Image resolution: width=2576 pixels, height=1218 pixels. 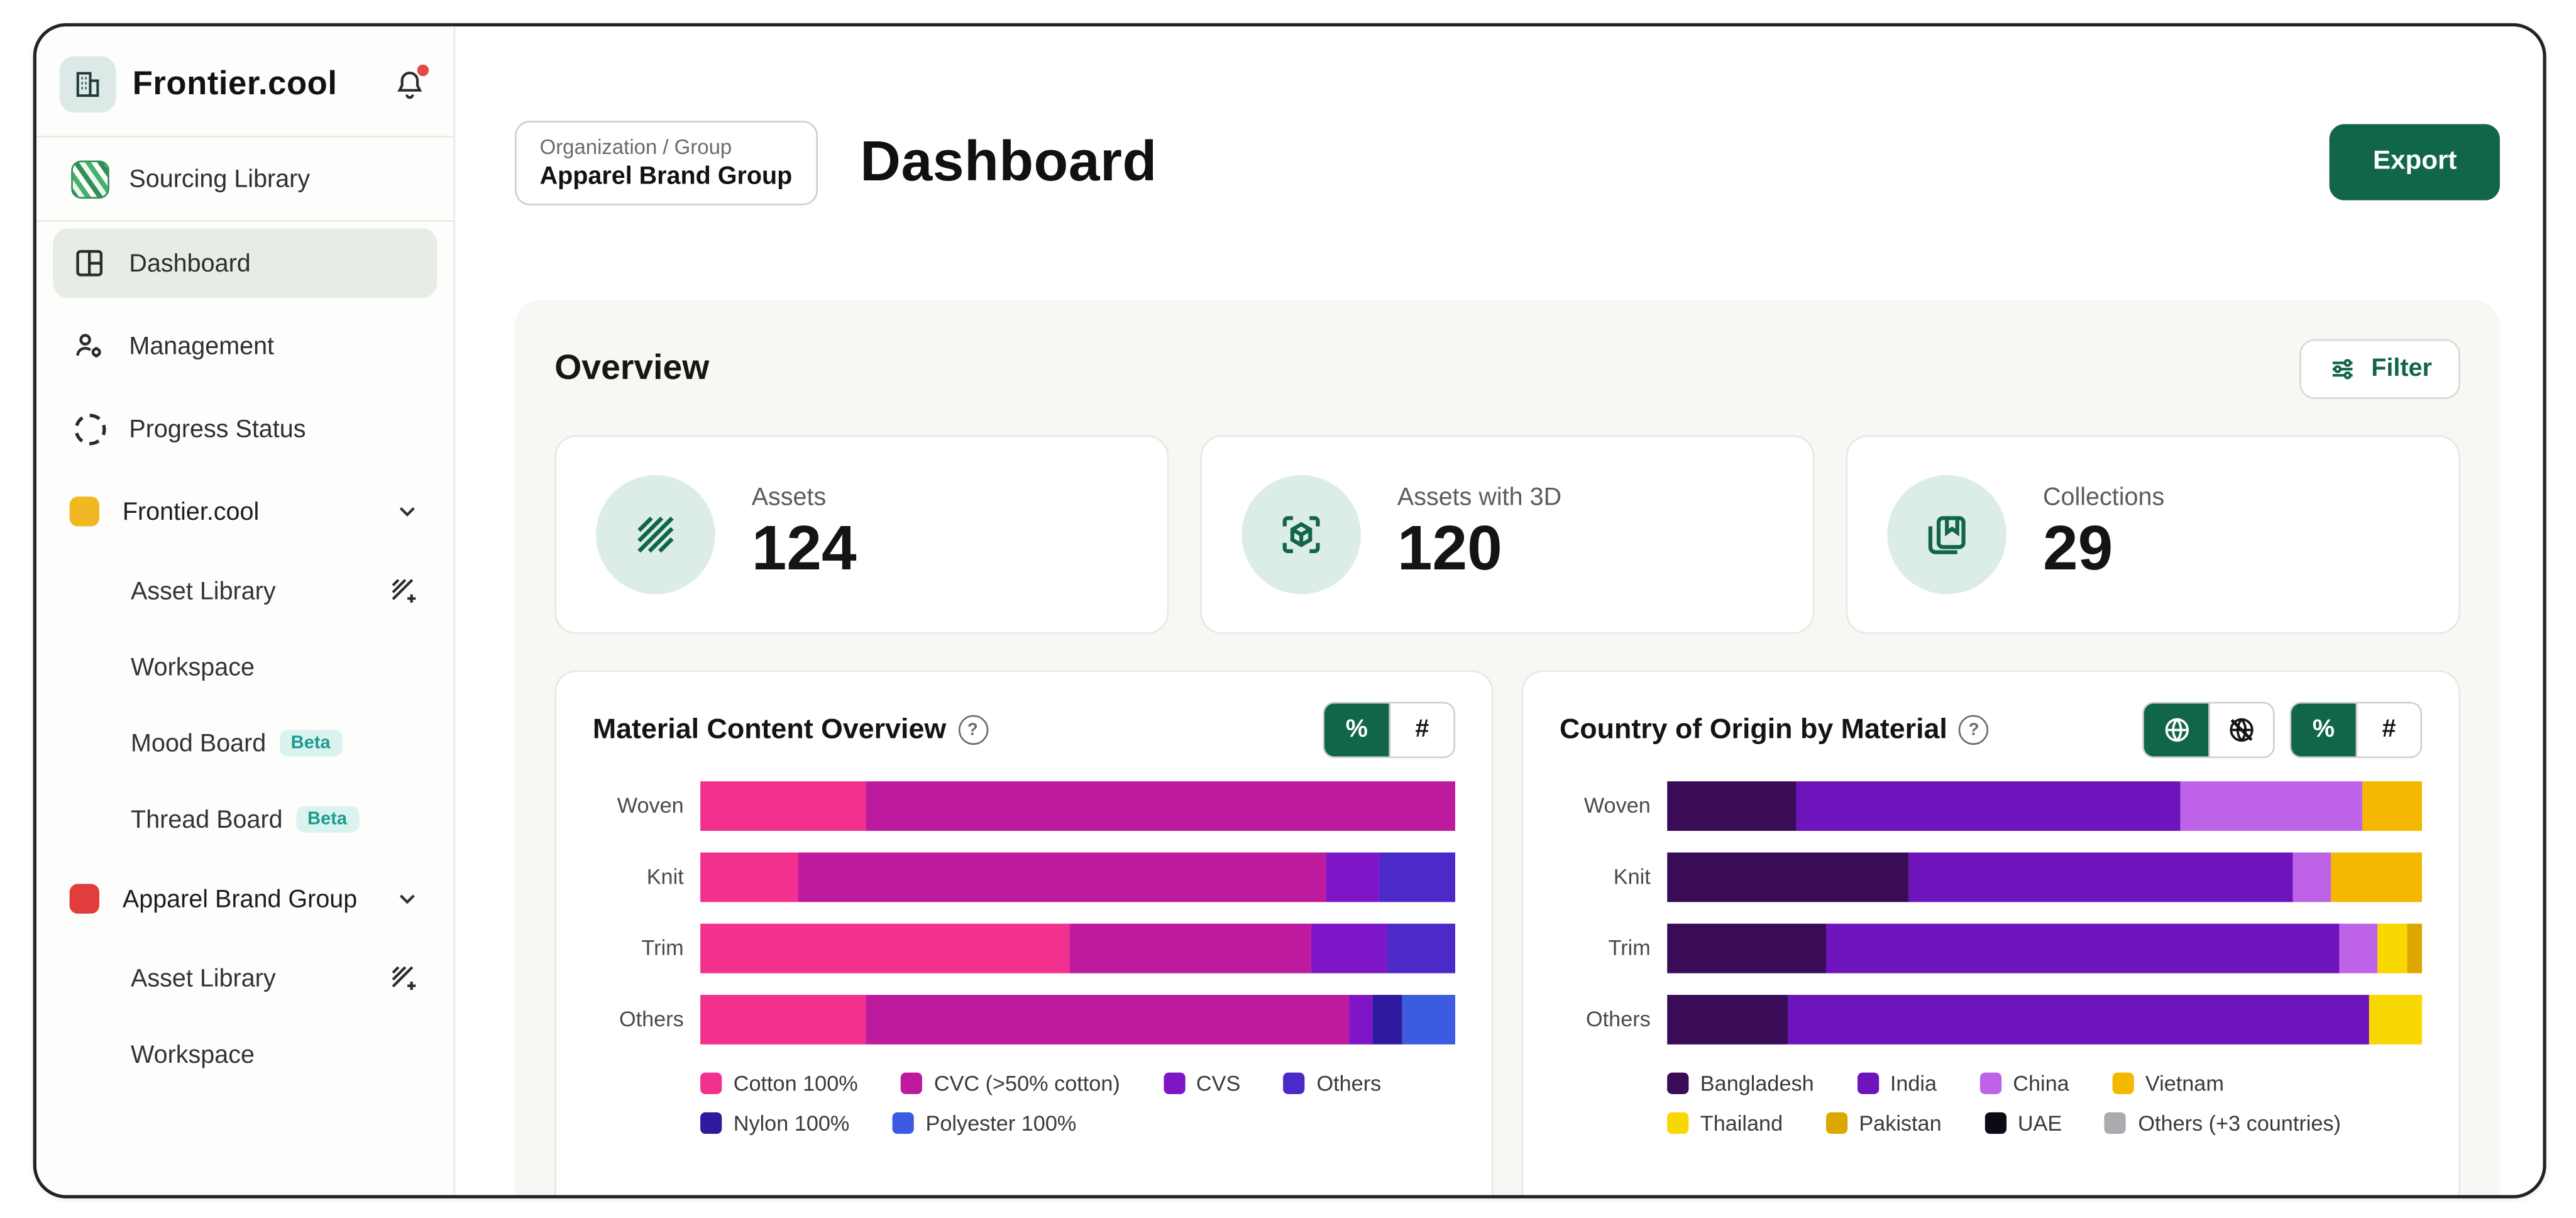 I want to click on chart-title: Material Content Overview, so click(x=769, y=728).